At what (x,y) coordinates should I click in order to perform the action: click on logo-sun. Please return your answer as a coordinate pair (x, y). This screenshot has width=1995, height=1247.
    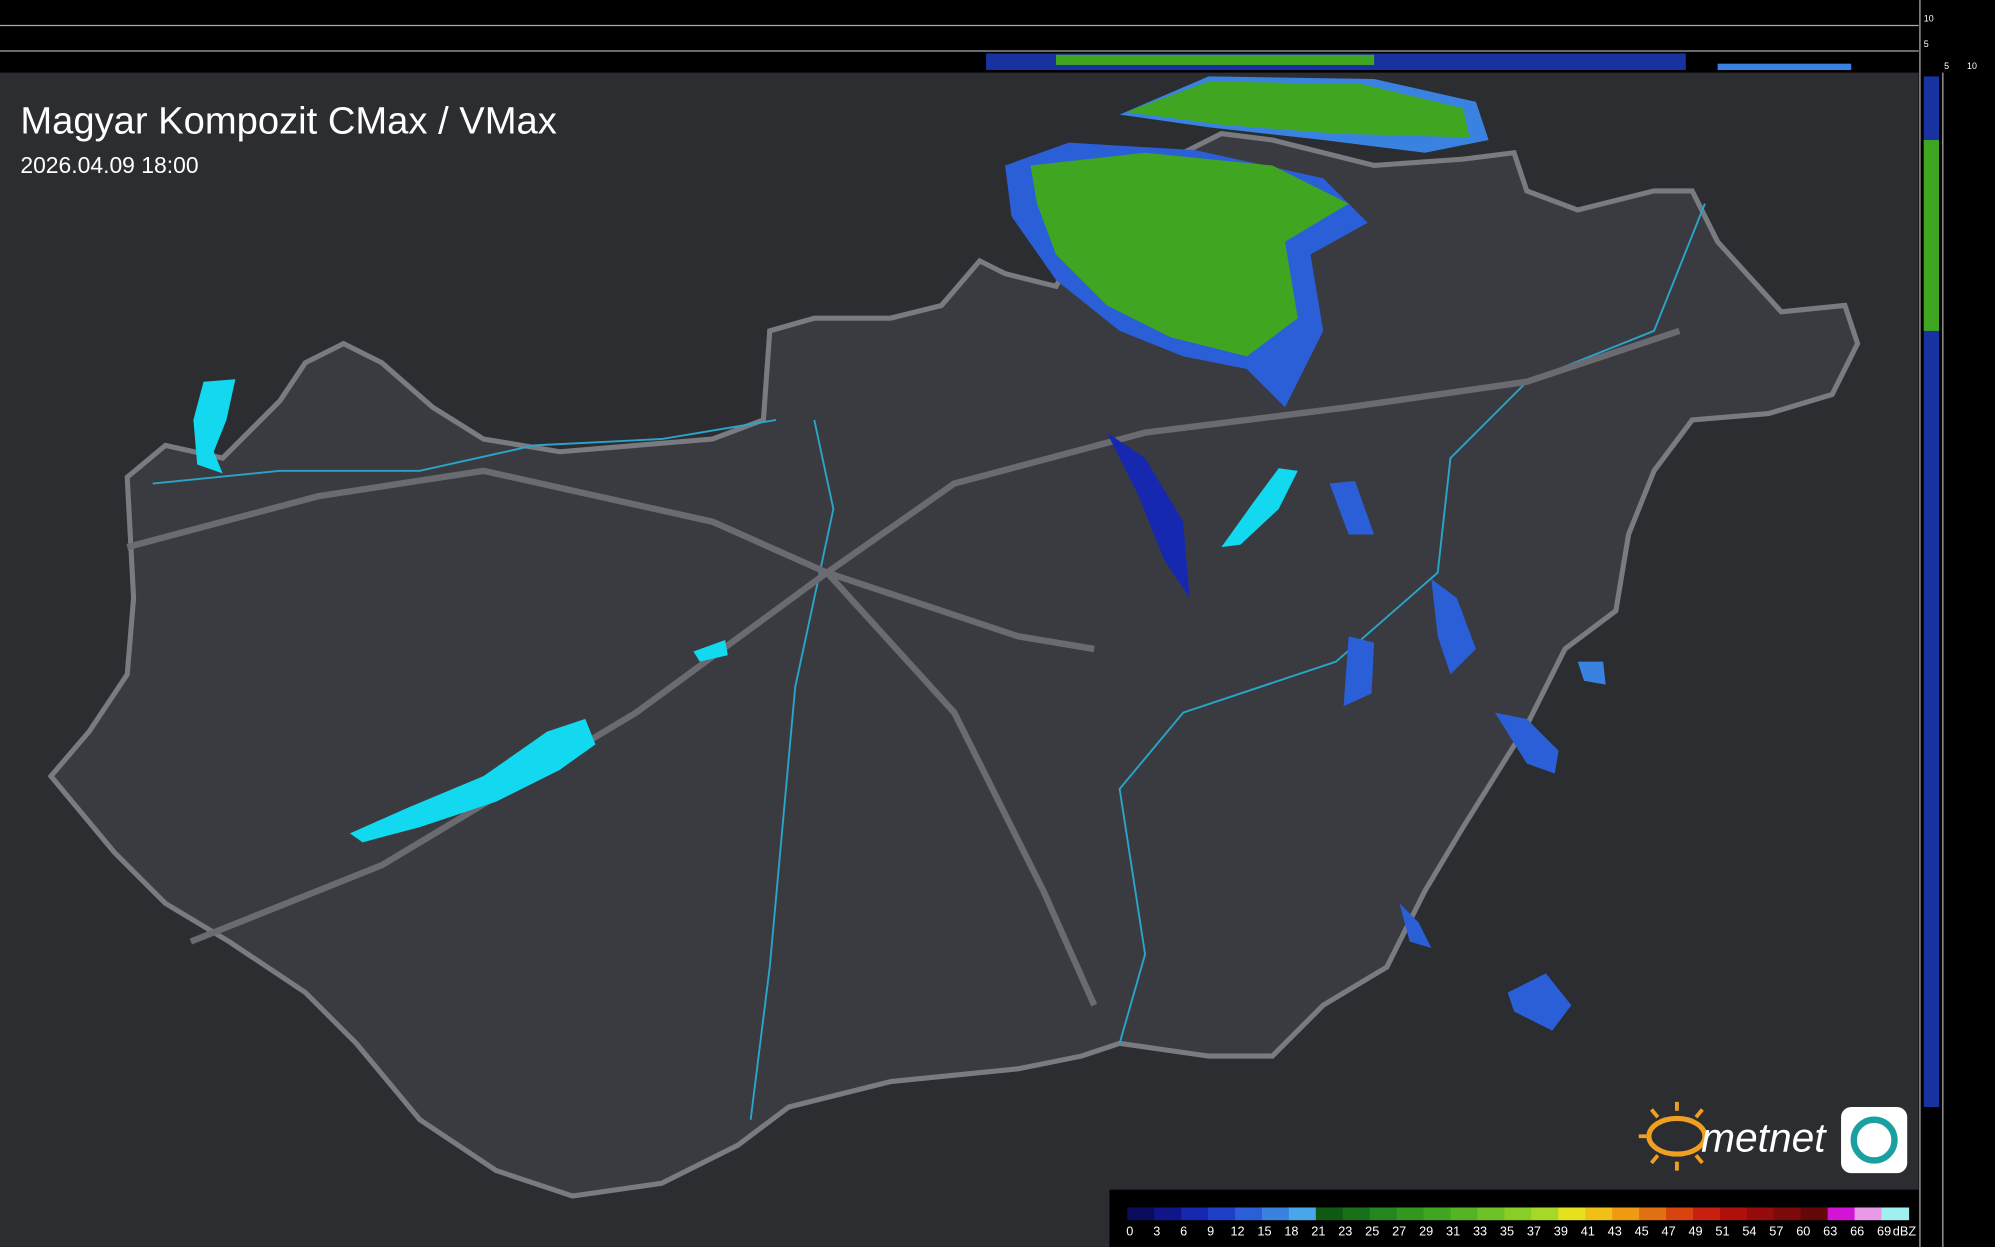
    Looking at the image, I should click on (1677, 1136).